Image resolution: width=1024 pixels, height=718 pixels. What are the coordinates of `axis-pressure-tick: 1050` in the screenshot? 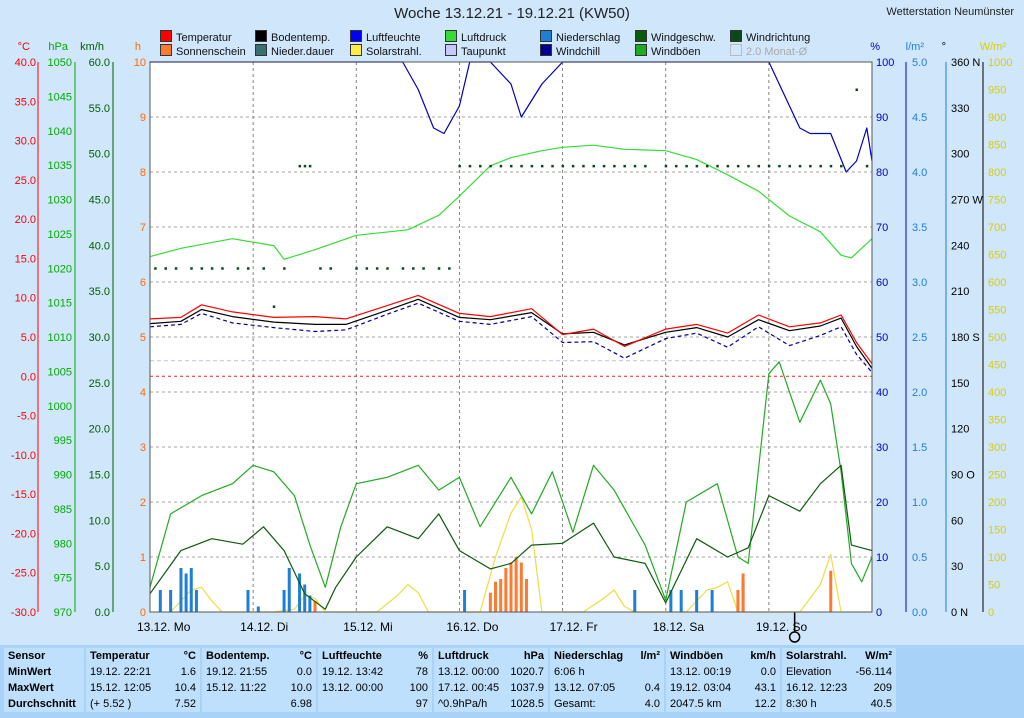 It's located at (60, 63).